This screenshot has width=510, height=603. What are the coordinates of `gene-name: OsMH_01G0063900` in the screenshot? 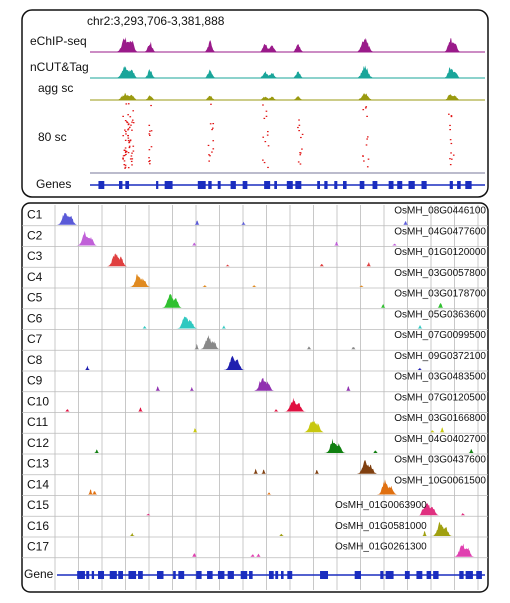 It's located at (381, 505).